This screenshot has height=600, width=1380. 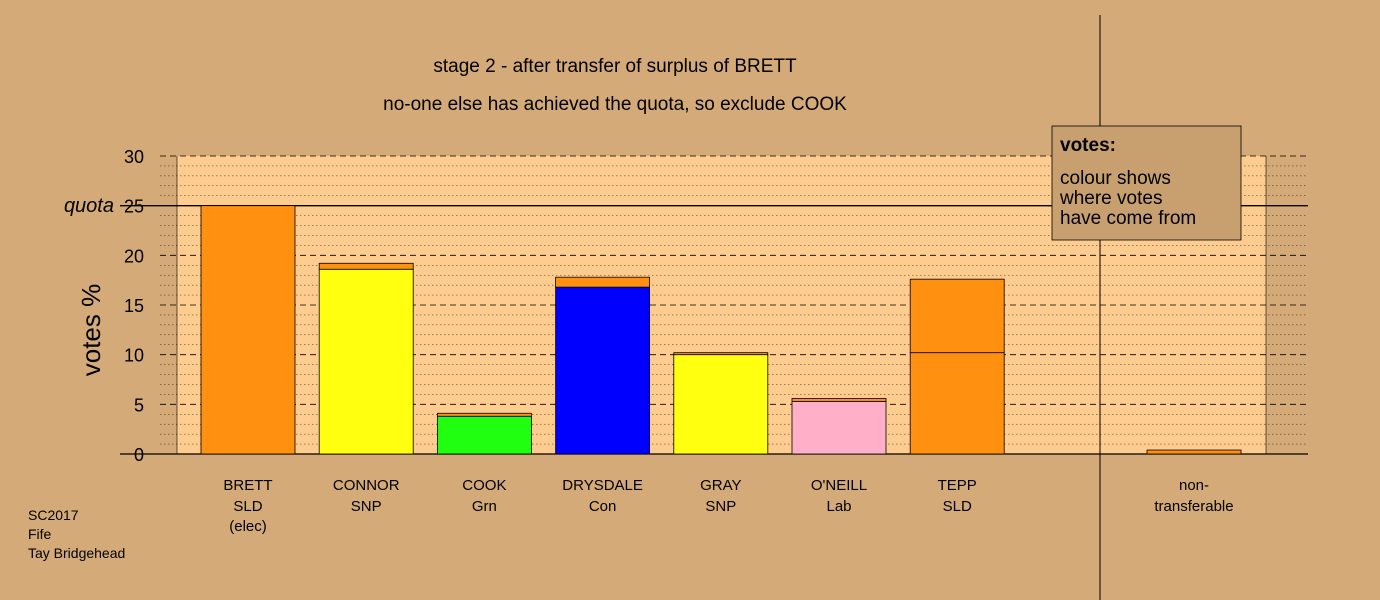 I want to click on footer-line: Fife, so click(x=40, y=534).